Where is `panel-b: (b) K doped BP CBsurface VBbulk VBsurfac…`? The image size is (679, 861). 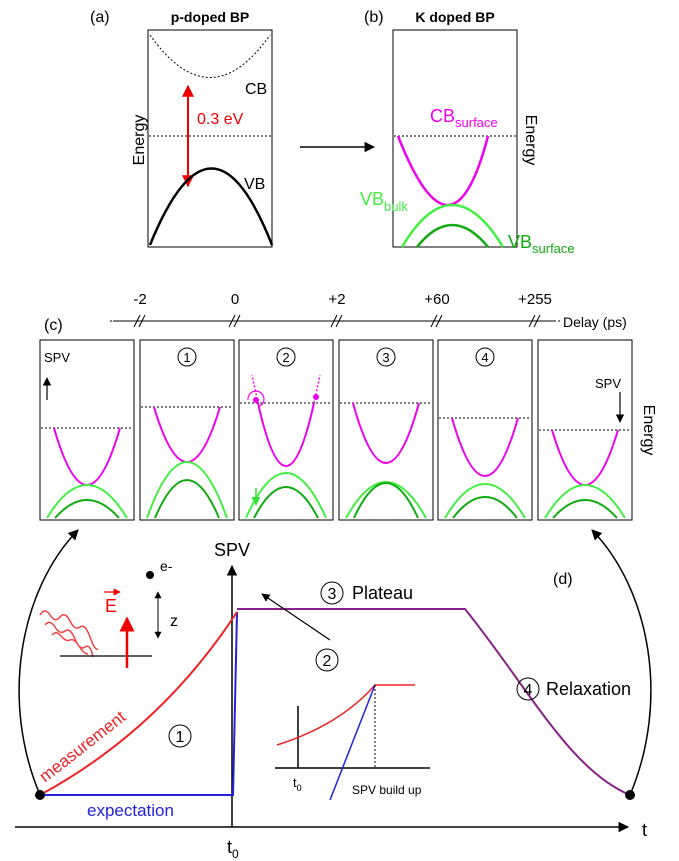
panel-b: (b) K doped BP CBsurface VBbulk VBsurfac… is located at coordinates (467, 132).